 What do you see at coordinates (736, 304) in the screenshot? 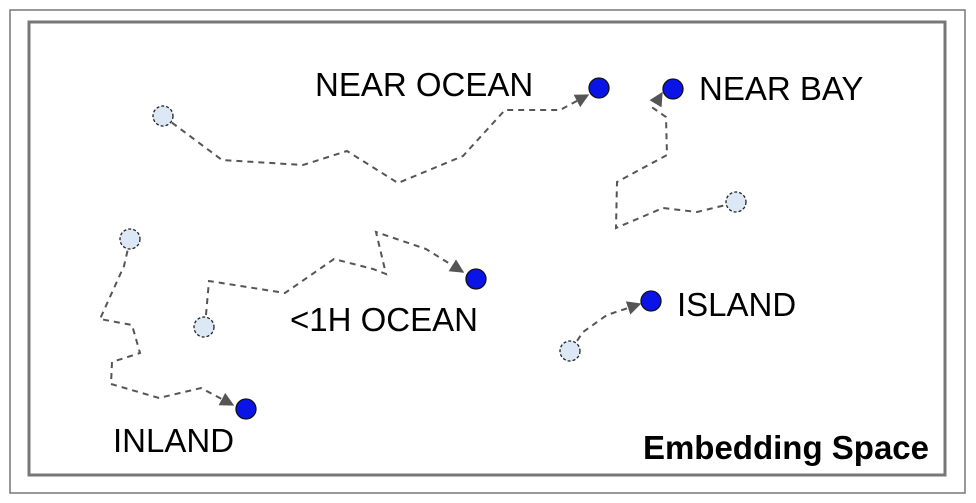
I see `label-island: ISLAND` at bounding box center [736, 304].